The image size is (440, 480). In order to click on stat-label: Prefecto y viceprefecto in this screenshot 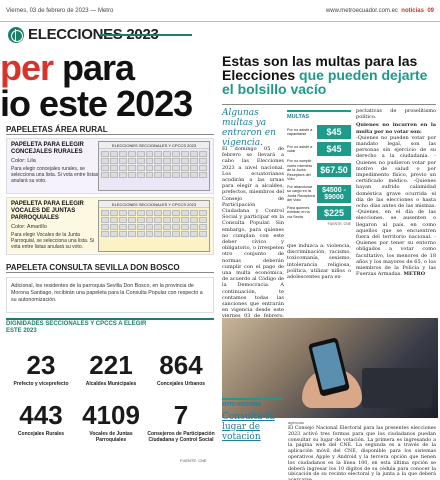, I will do `click(41, 384)`.